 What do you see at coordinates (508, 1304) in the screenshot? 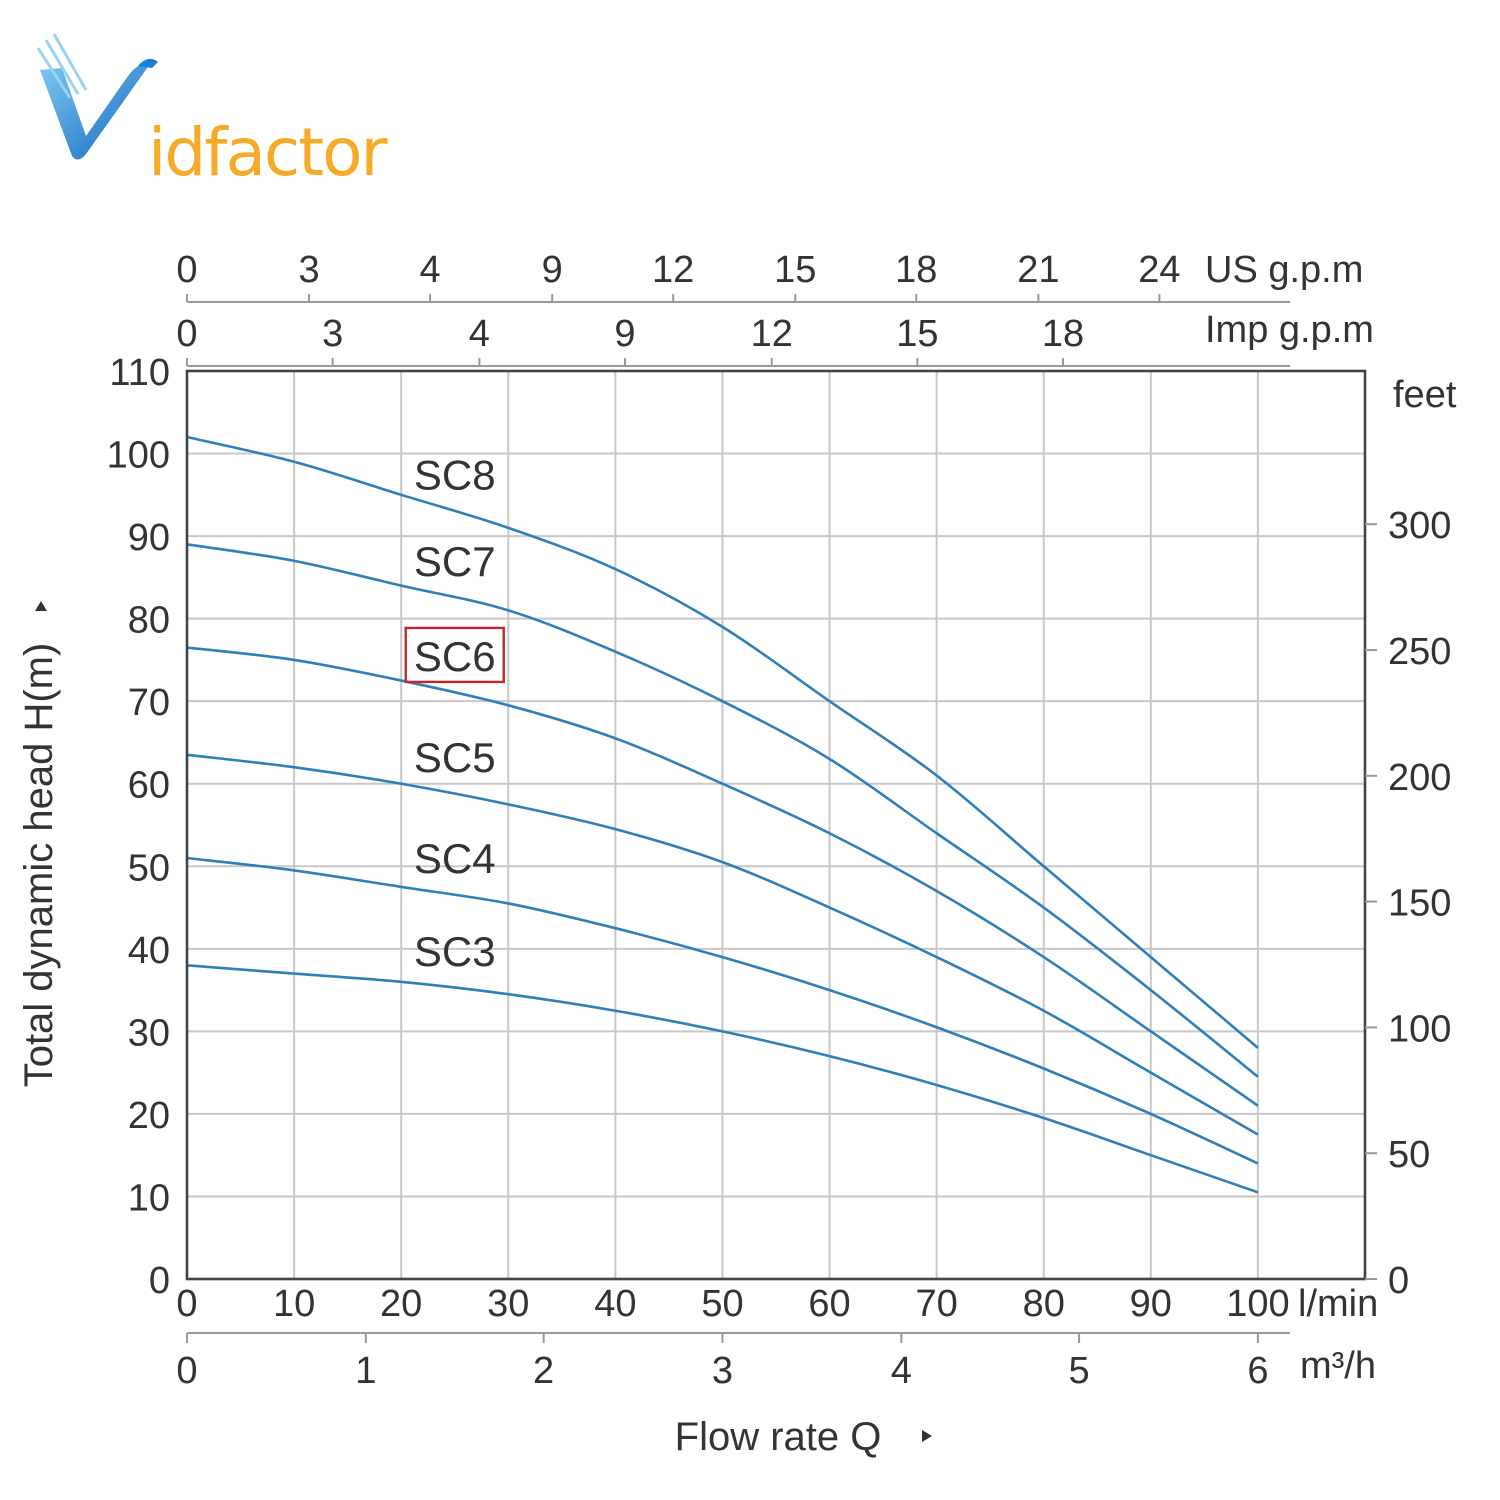
I see `x-tick-label: 30` at bounding box center [508, 1304].